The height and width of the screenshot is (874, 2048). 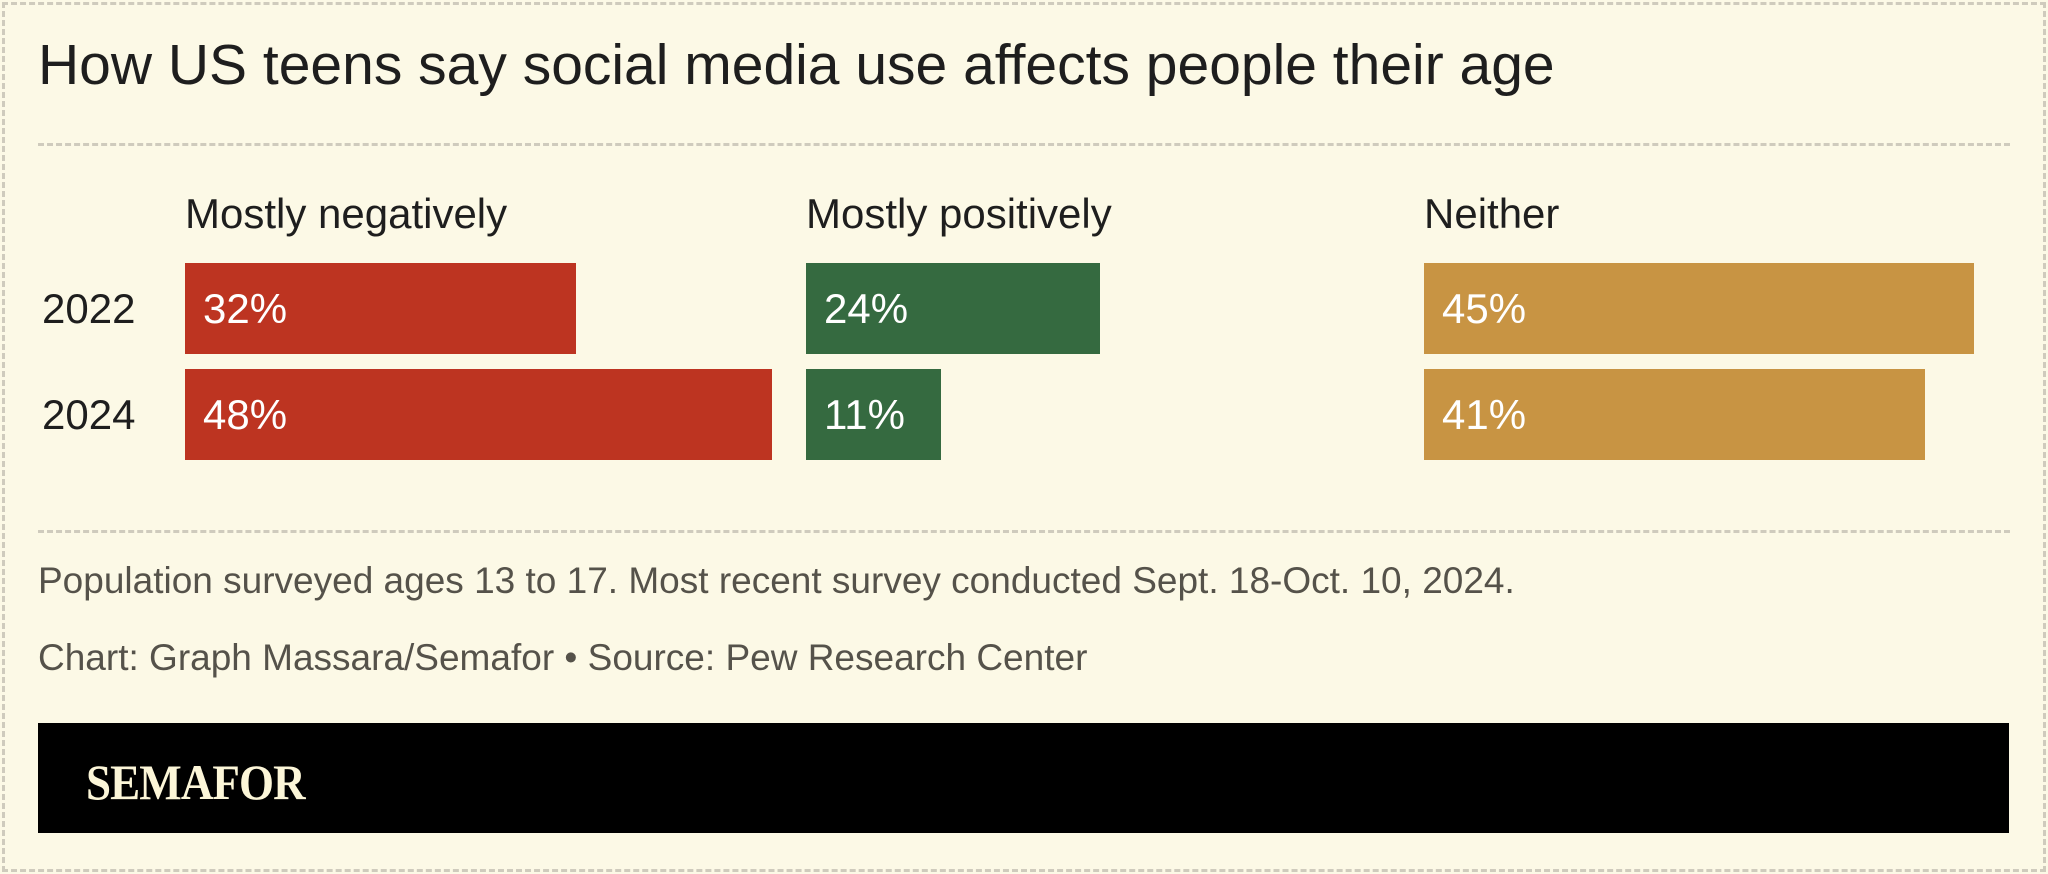 What do you see at coordinates (381, 308) in the screenshot?
I see `bar-0-2022: 32%` at bounding box center [381, 308].